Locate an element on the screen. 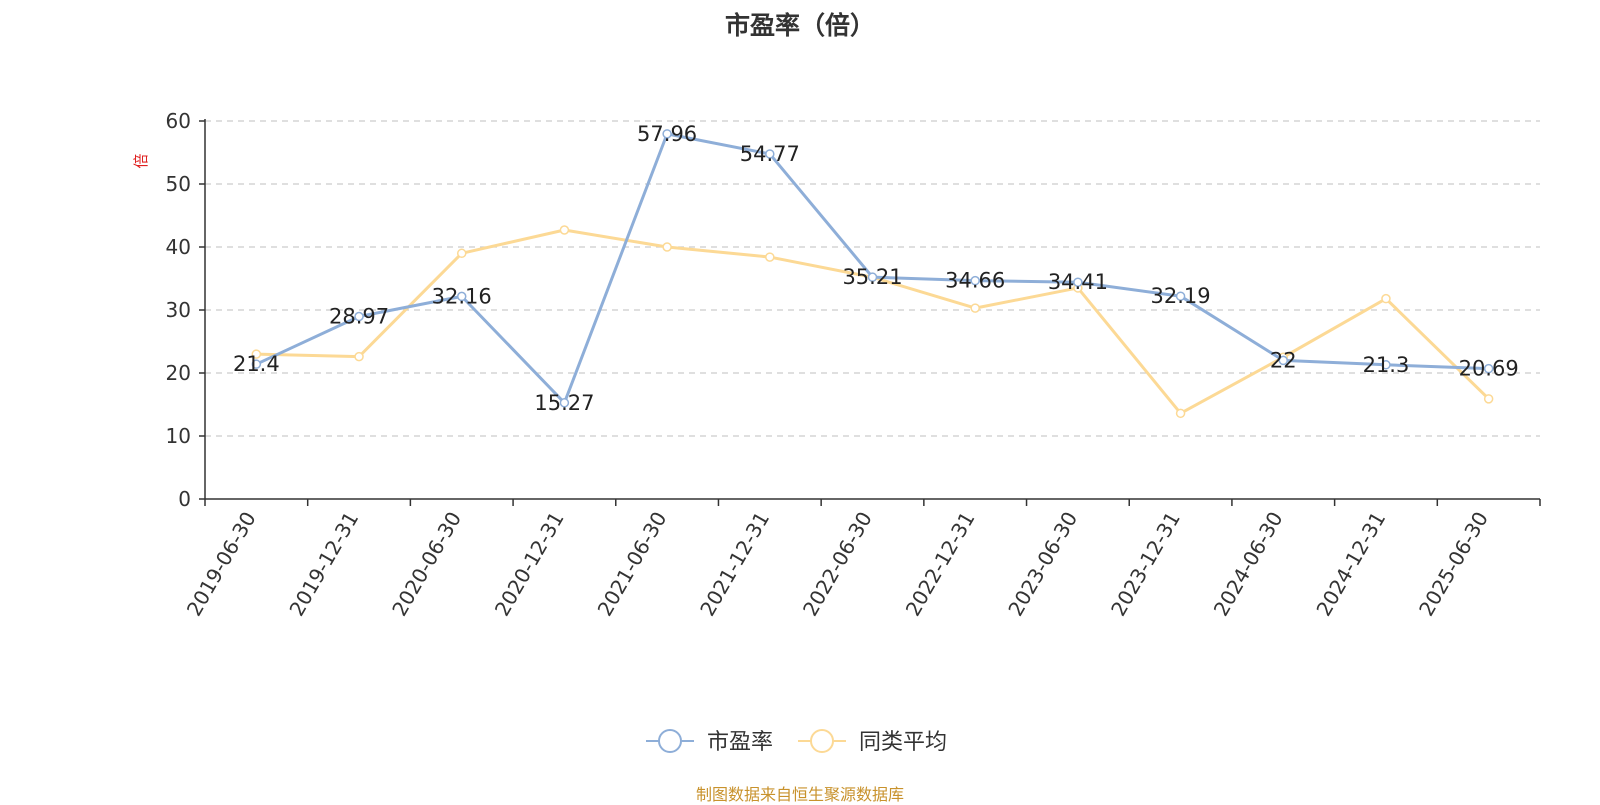 The image size is (1600, 805). legend-label: 同类平均 is located at coordinates (903, 742).